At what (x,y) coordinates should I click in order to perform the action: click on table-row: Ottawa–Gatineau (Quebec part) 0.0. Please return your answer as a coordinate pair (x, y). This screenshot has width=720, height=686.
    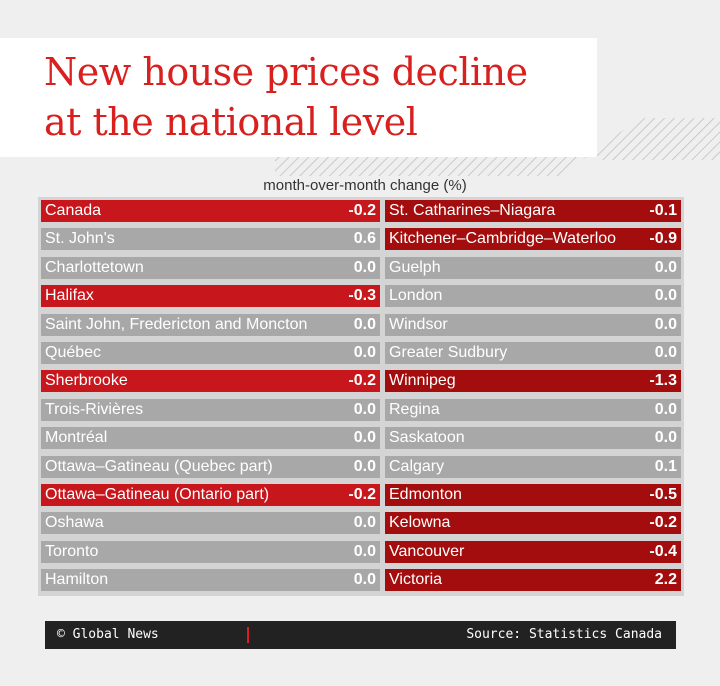
    Looking at the image, I should click on (210, 466).